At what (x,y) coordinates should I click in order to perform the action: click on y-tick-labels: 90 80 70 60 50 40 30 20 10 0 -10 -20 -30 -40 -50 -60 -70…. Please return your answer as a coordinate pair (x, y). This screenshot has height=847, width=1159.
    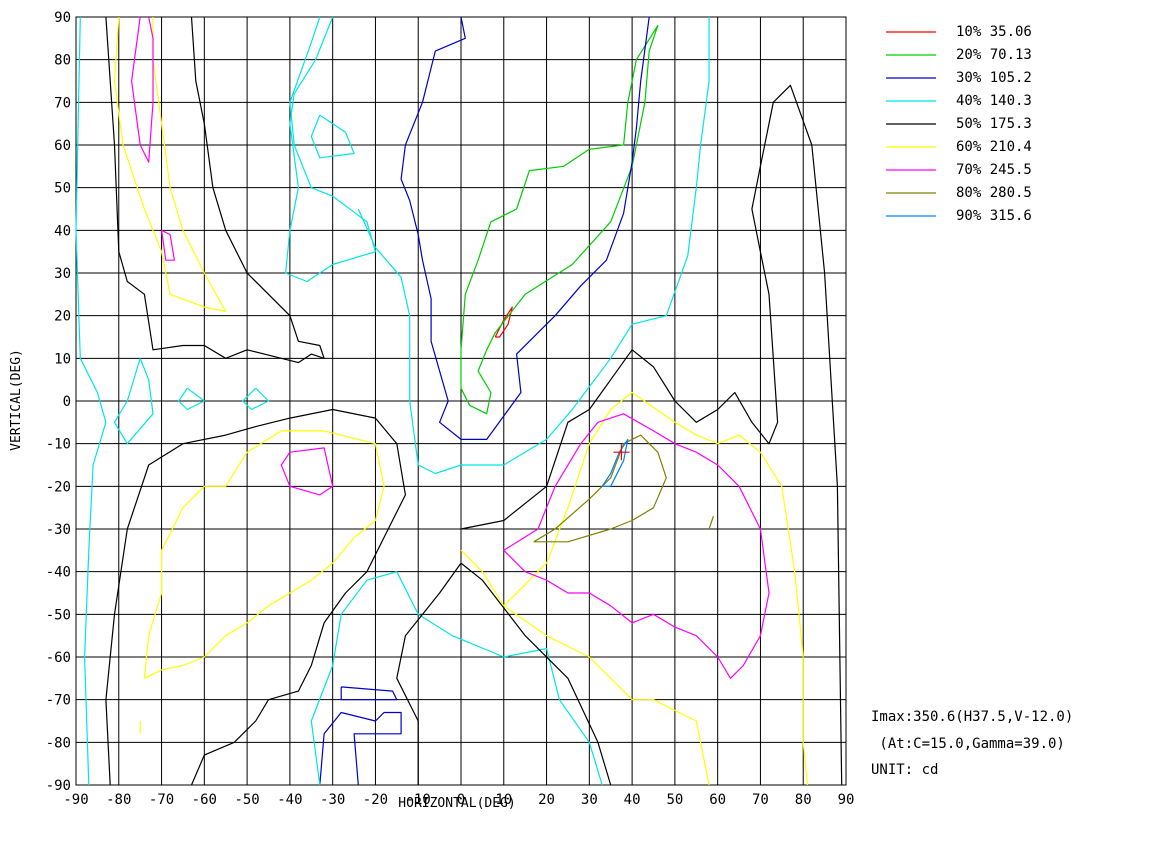
    Looking at the image, I should click on (58, 402).